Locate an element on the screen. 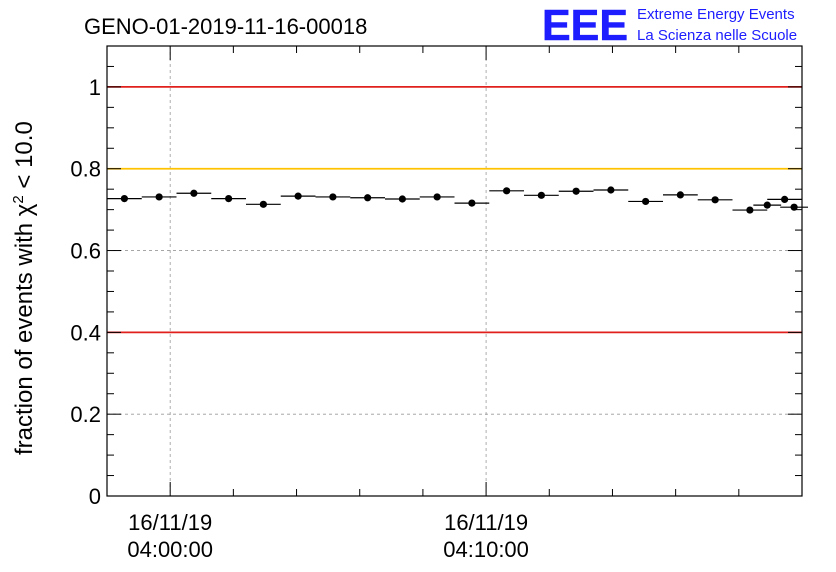 This screenshot has height=572, width=836. x-tick-label-time: 04:10:00 is located at coordinates (486, 549).